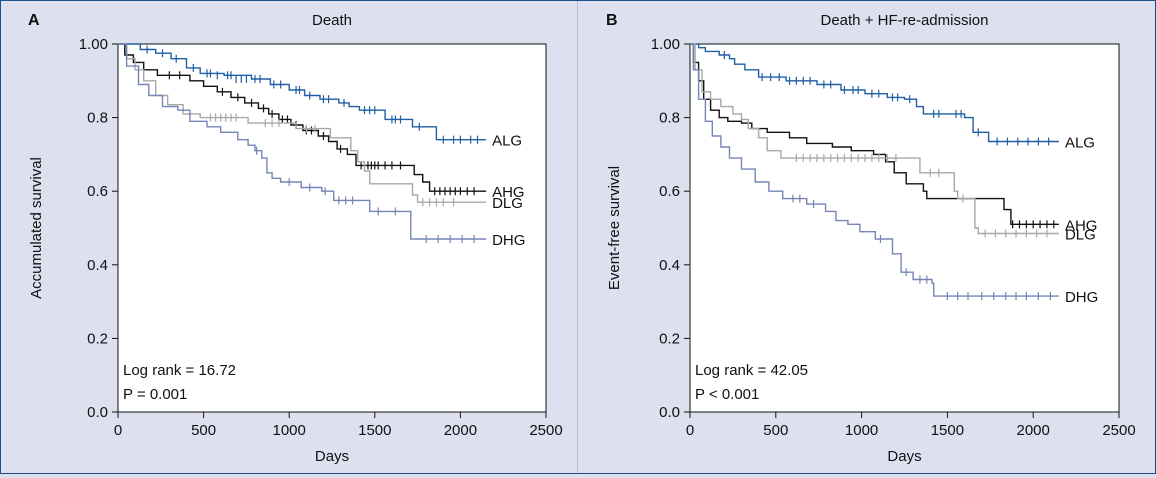 This screenshot has height=478, width=1156. Describe the element at coordinates (155, 394) in the screenshot. I see `p-value-text: P = 0.001` at that location.